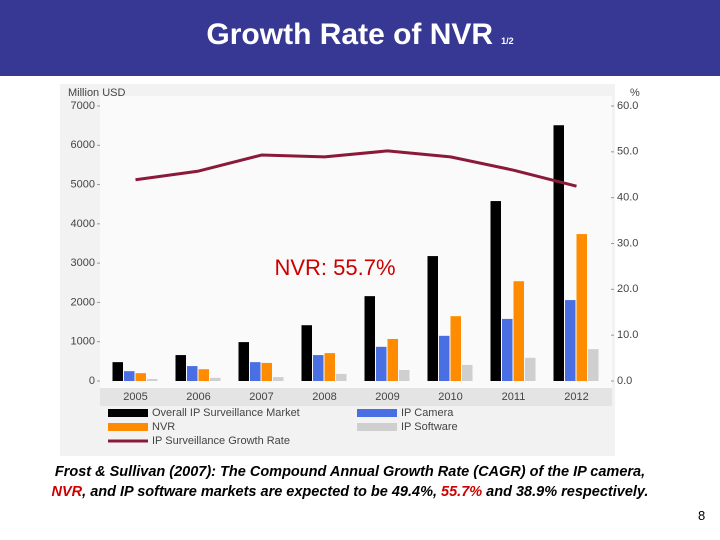 Image resolution: width=720 pixels, height=540 pixels. What do you see at coordinates (67, 492) in the screenshot?
I see `caption-text: NVR` at bounding box center [67, 492].